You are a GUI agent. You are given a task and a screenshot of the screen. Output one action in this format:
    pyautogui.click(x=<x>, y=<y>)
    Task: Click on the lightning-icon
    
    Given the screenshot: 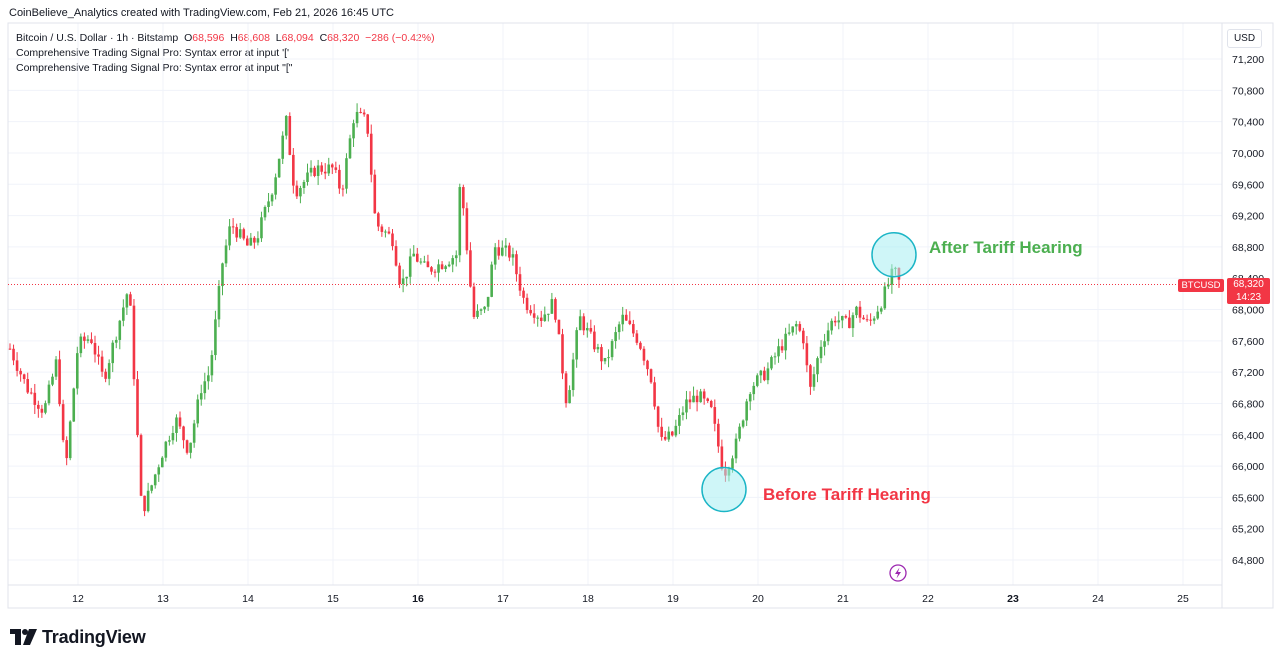 What is the action you would take?
    pyautogui.click(x=898, y=573)
    